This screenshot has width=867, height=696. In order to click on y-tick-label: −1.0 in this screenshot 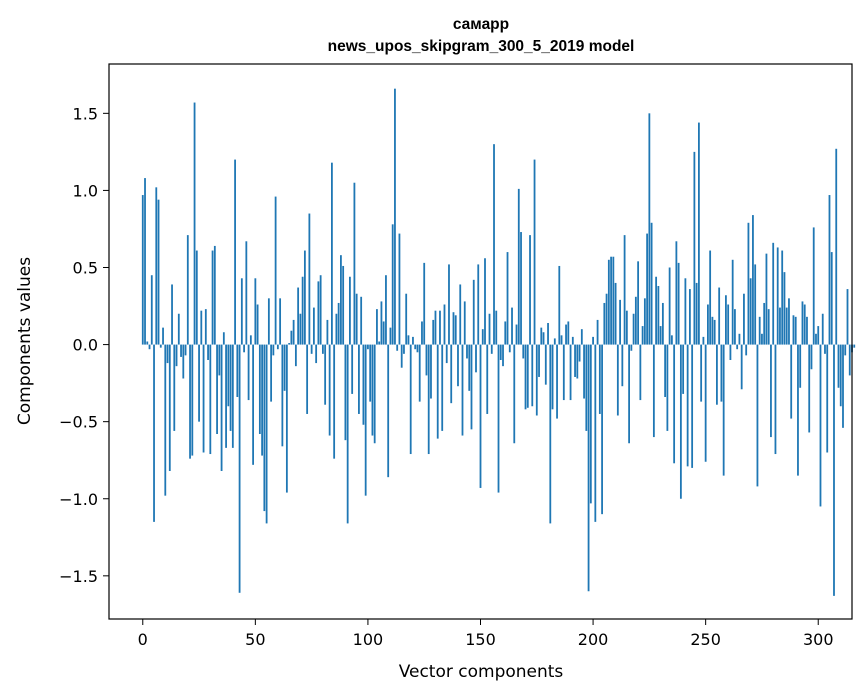, I will do `click(78, 499)`.